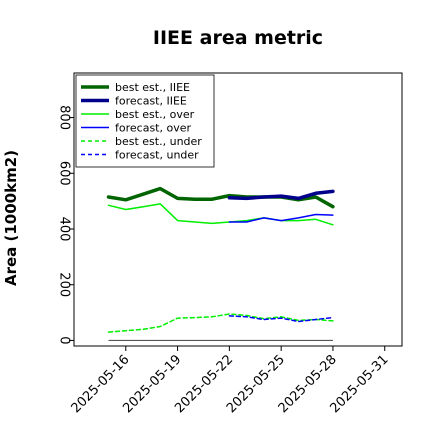 This screenshot has width=440, height=440. I want to click on y-ticks-layer: 0 200 400 600 800, so click(65, 225).